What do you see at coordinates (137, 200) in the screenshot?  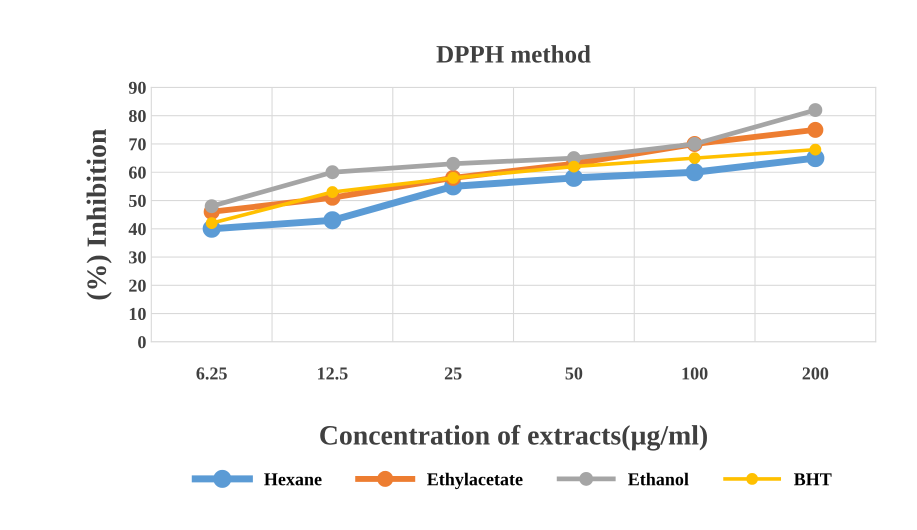 I see `y-tick-label: 50` at bounding box center [137, 200].